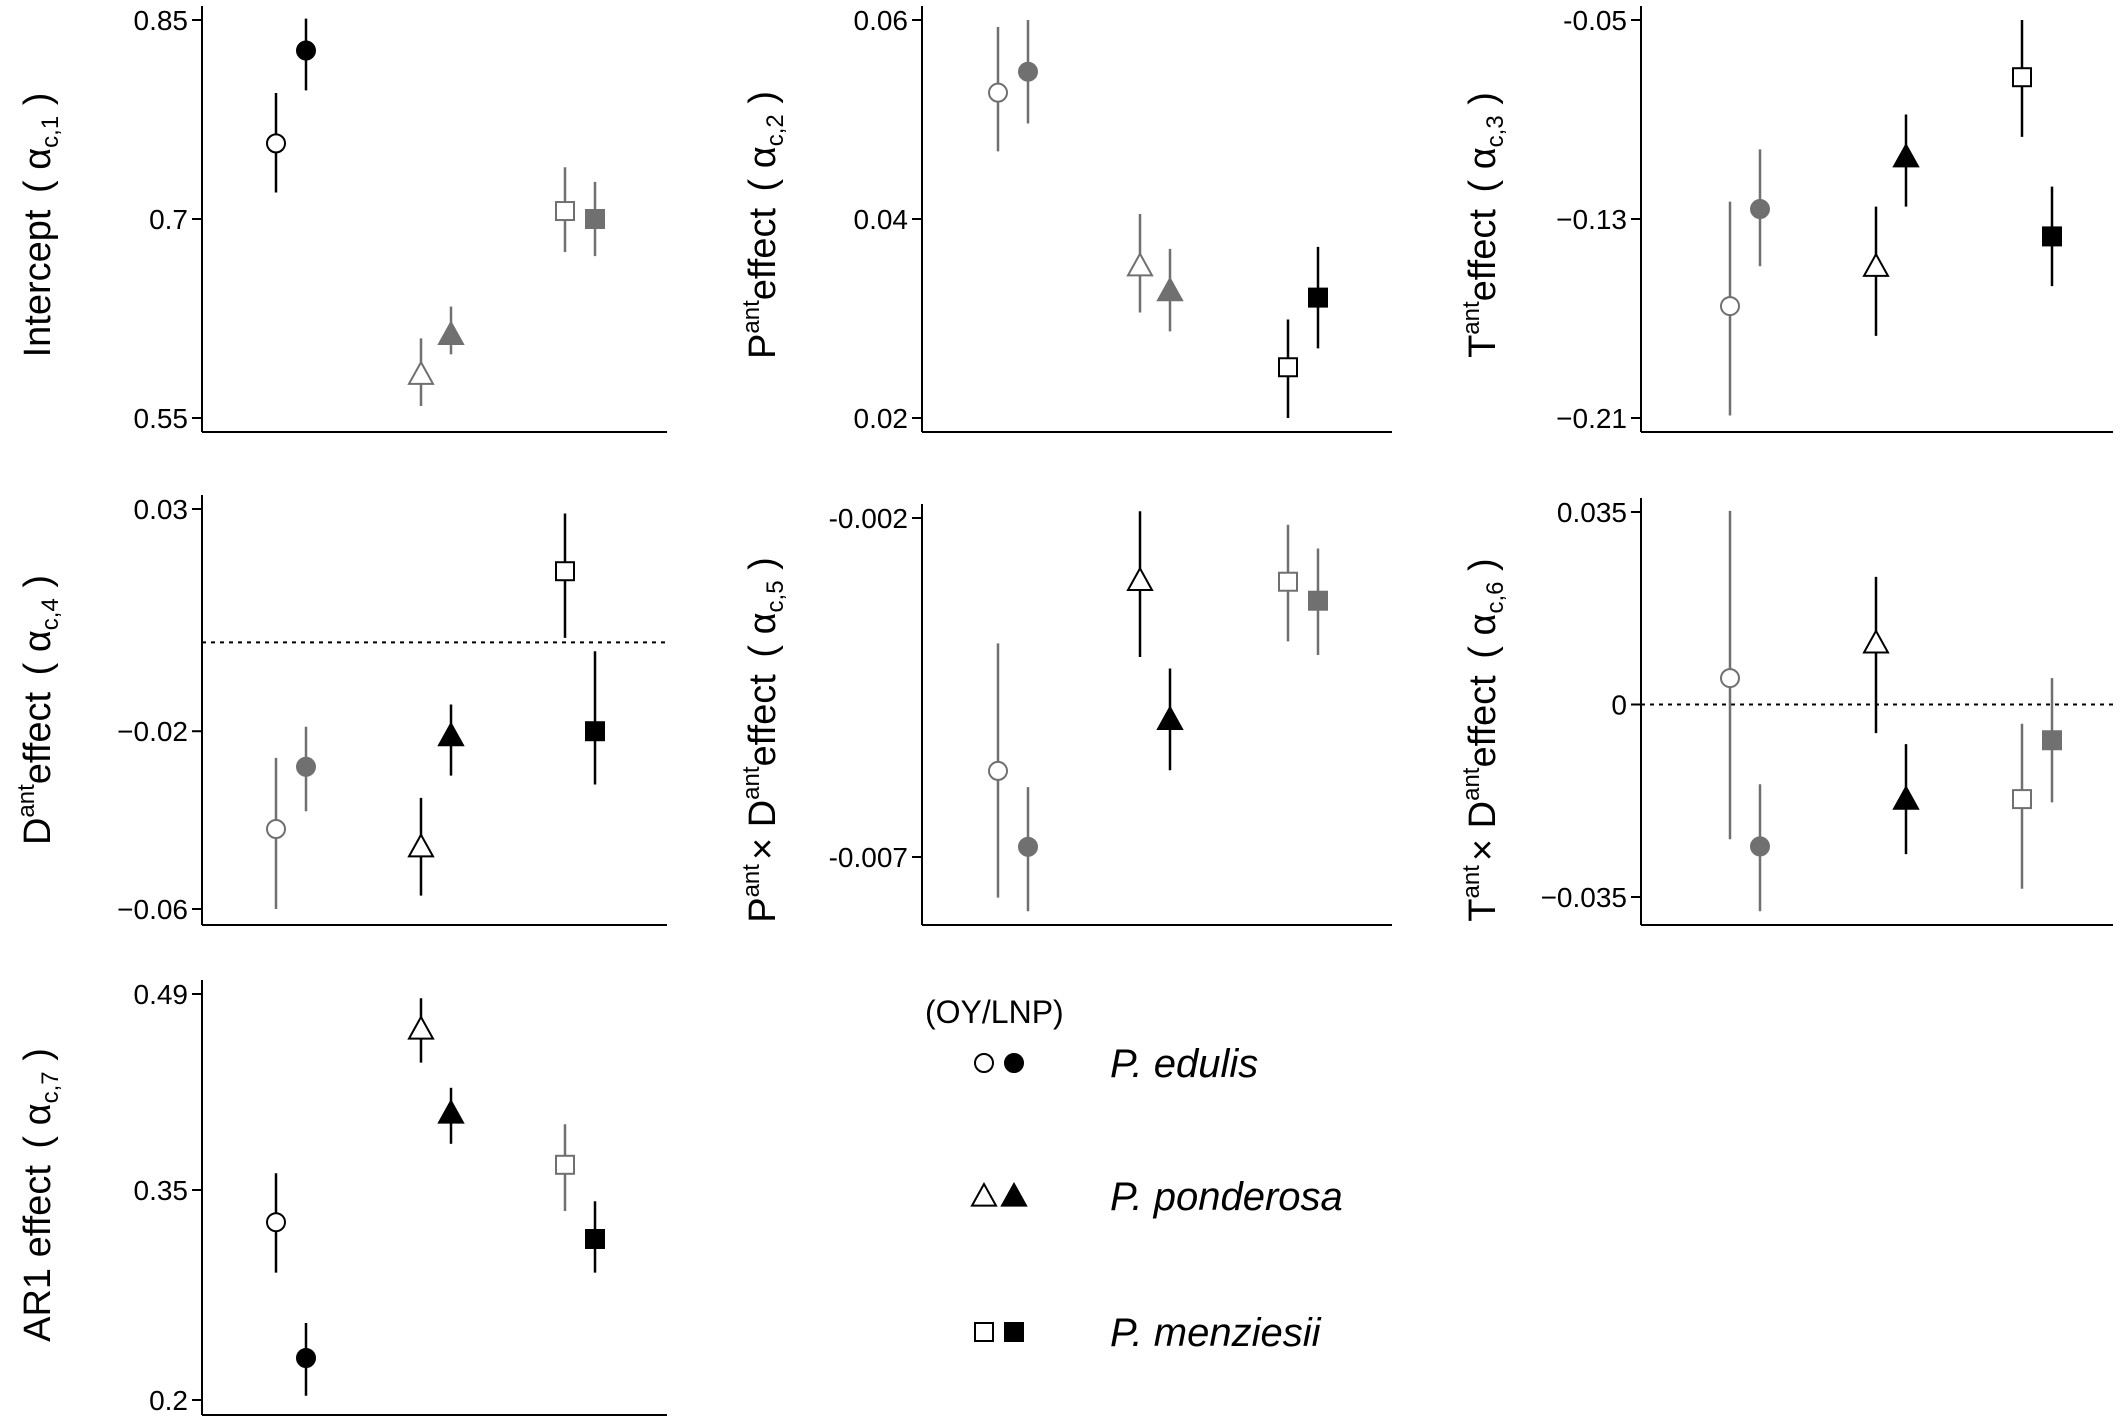 This screenshot has height=1416, width=2128. What do you see at coordinates (763, 740) in the screenshot?
I see `y-axis-label: Pant× Danteffect ( αc,5 )` at bounding box center [763, 740].